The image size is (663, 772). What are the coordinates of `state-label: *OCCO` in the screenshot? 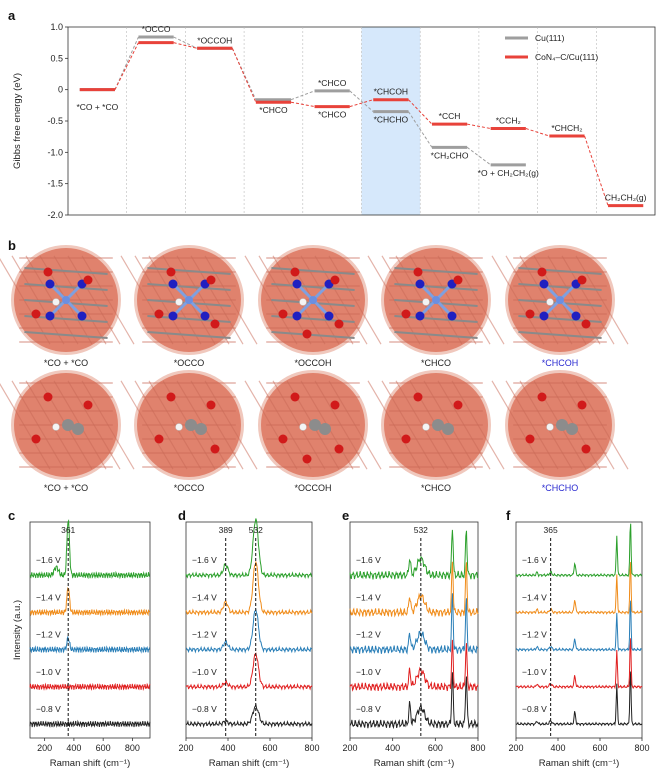 It's located at (156, 29).